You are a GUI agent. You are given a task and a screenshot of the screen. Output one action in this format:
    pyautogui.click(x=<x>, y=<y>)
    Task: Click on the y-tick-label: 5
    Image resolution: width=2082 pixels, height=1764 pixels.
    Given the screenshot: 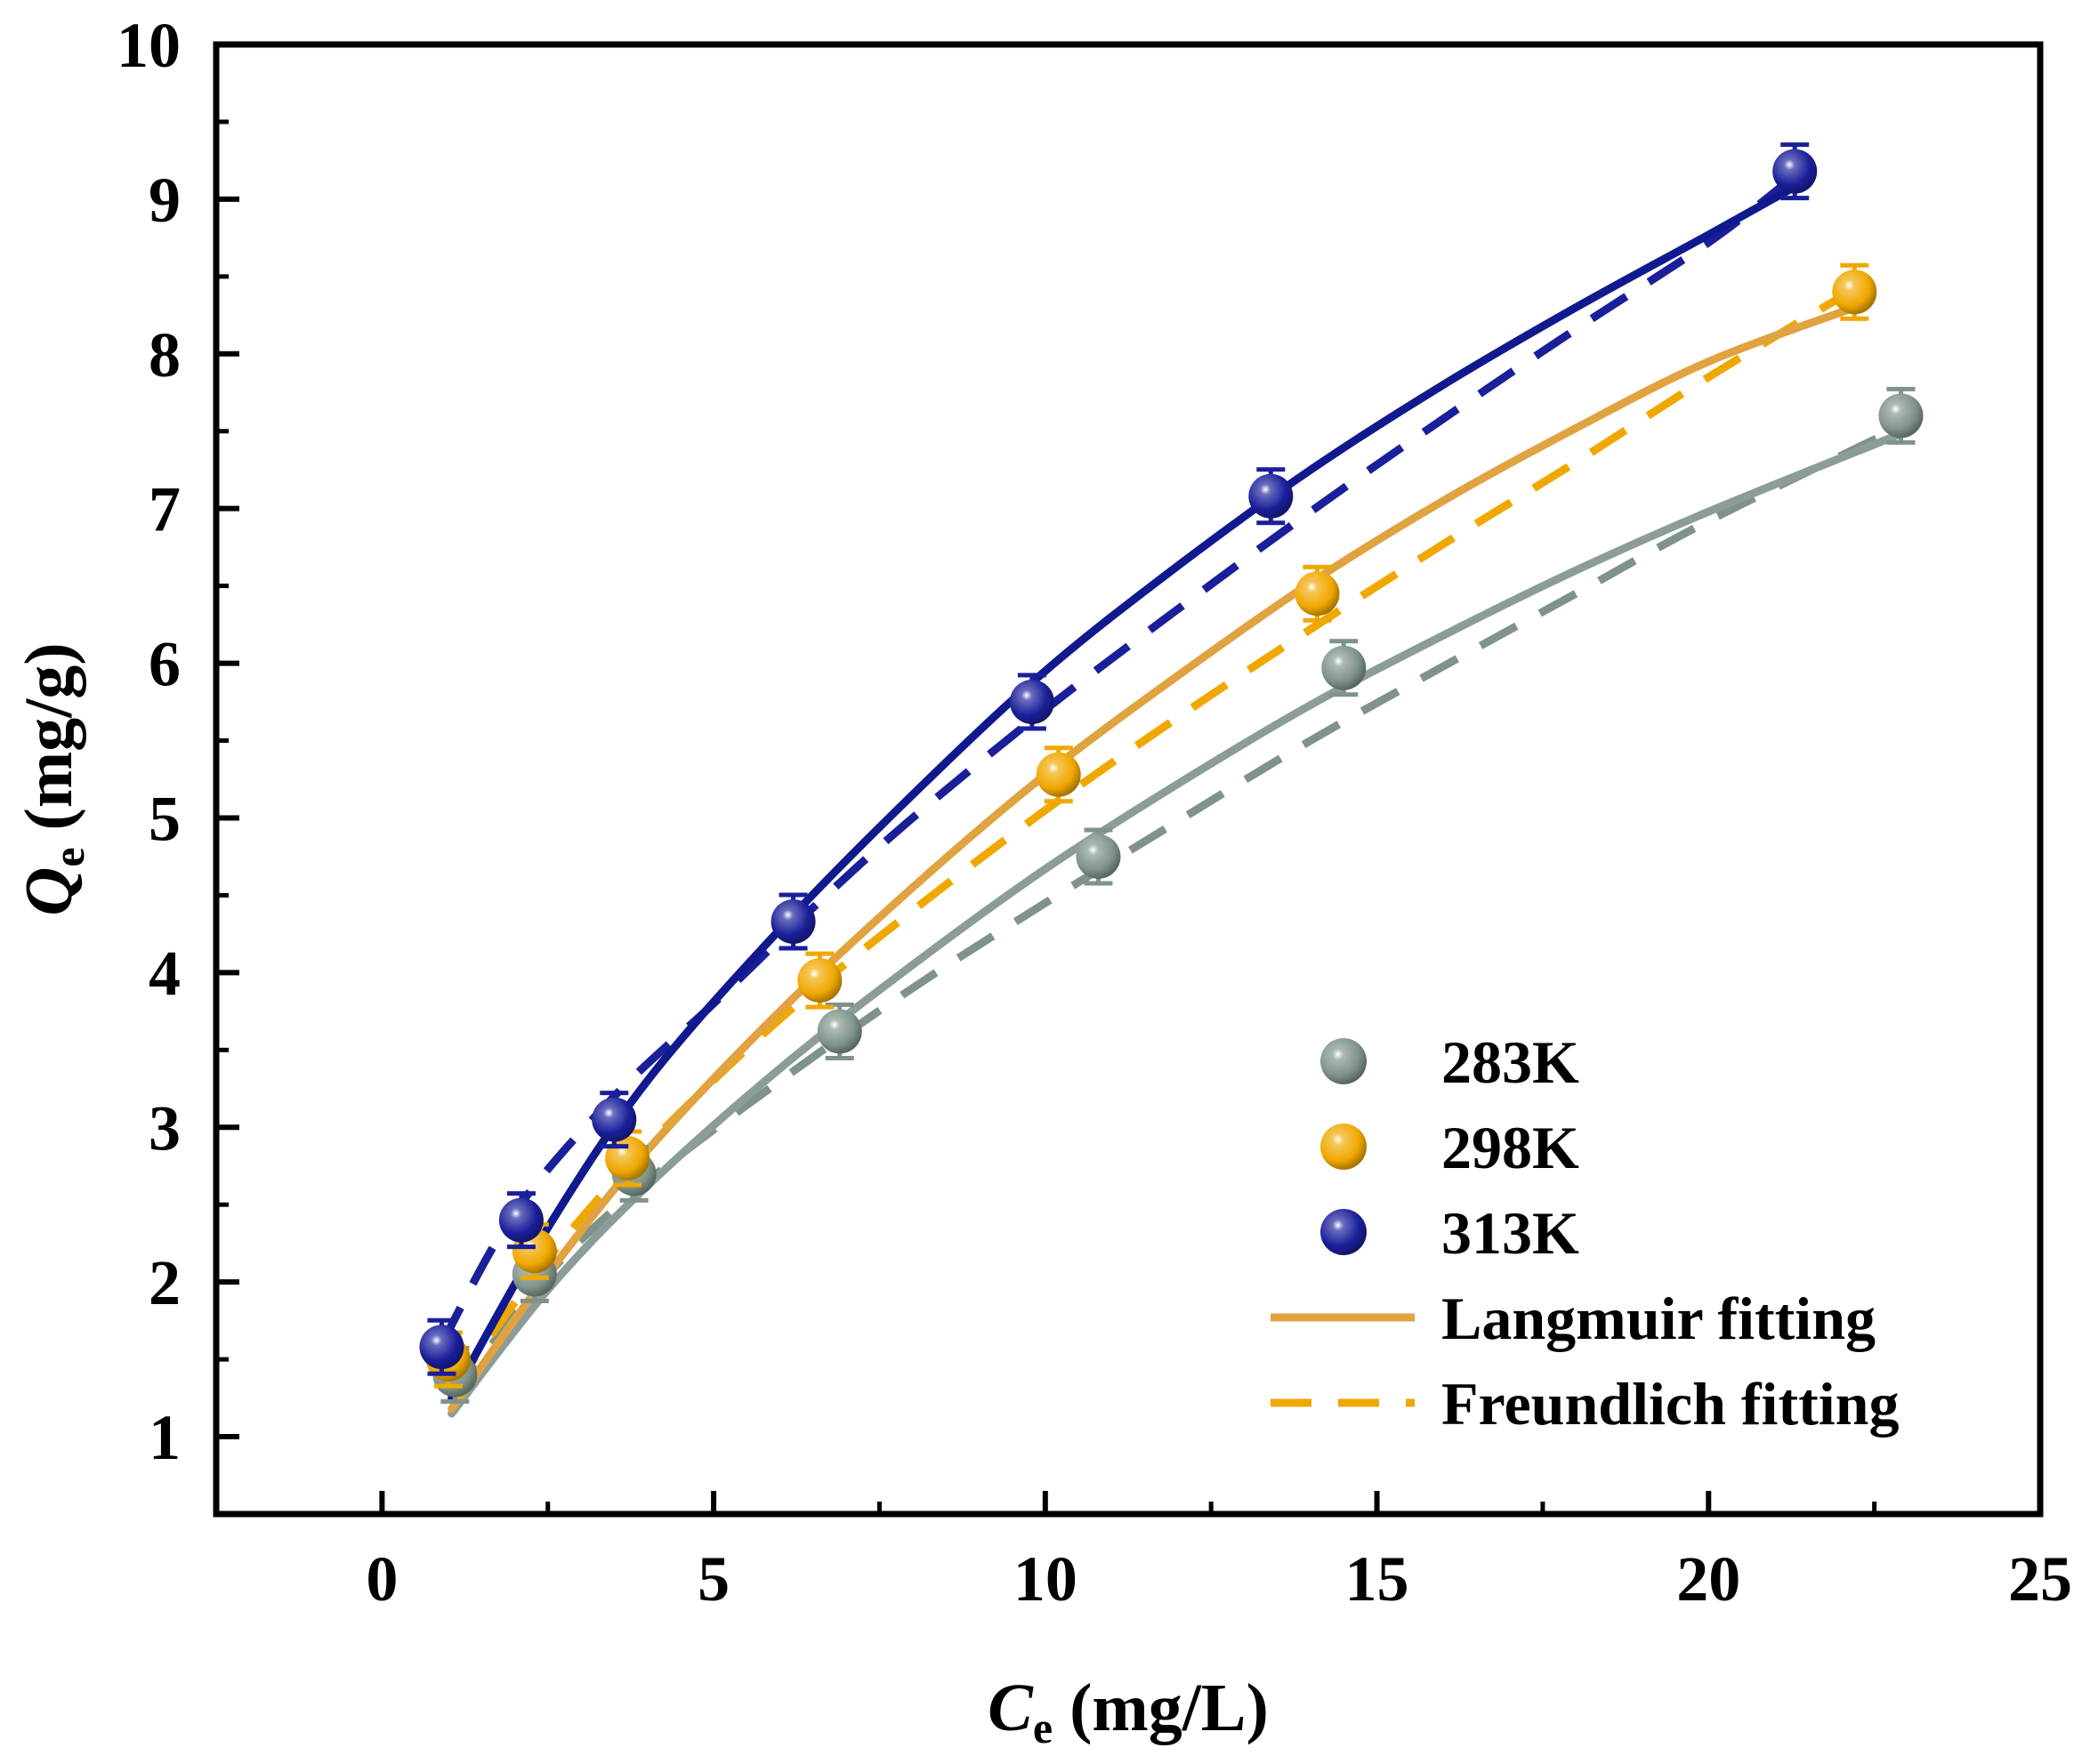 What is the action you would take?
    pyautogui.click(x=165, y=818)
    